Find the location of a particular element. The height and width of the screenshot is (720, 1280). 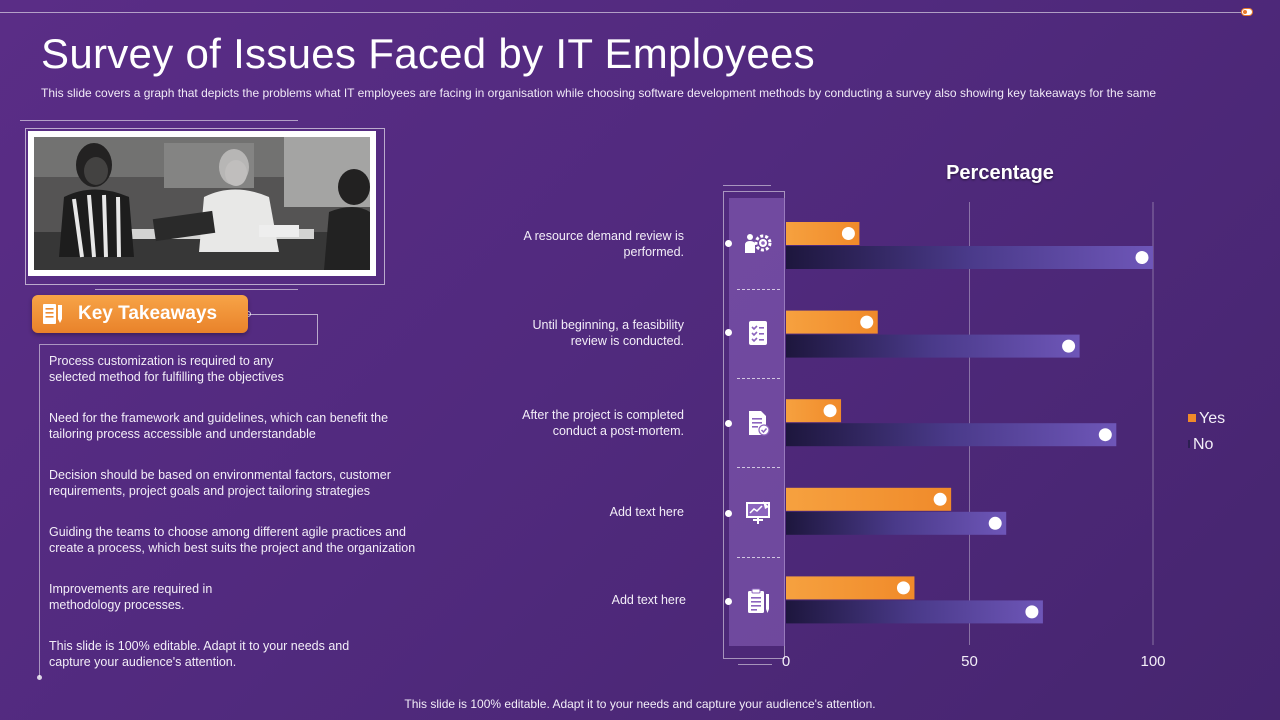

team-meeting-photo is located at coordinates (202, 203).